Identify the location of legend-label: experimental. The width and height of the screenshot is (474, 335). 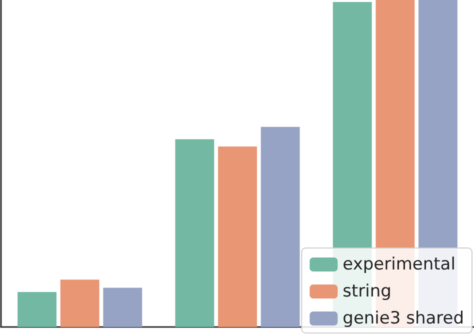
(399, 264).